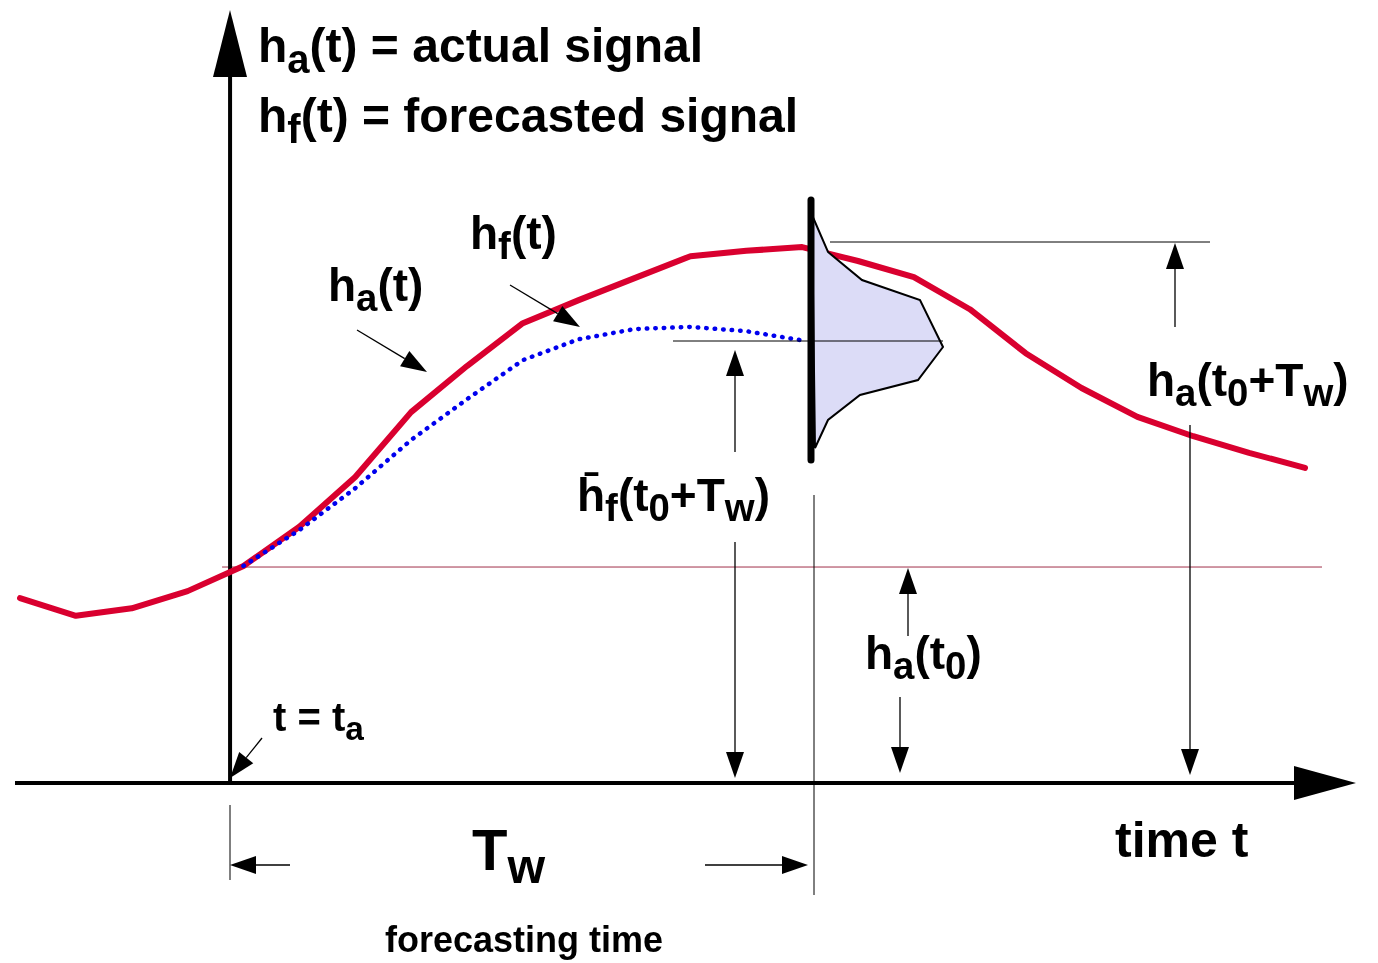 The image size is (1378, 963). Describe the element at coordinates (673, 499) in the screenshot. I see `annotation: h̄$_{f}$(t$_{0}$+T$_{w}$)` at that location.